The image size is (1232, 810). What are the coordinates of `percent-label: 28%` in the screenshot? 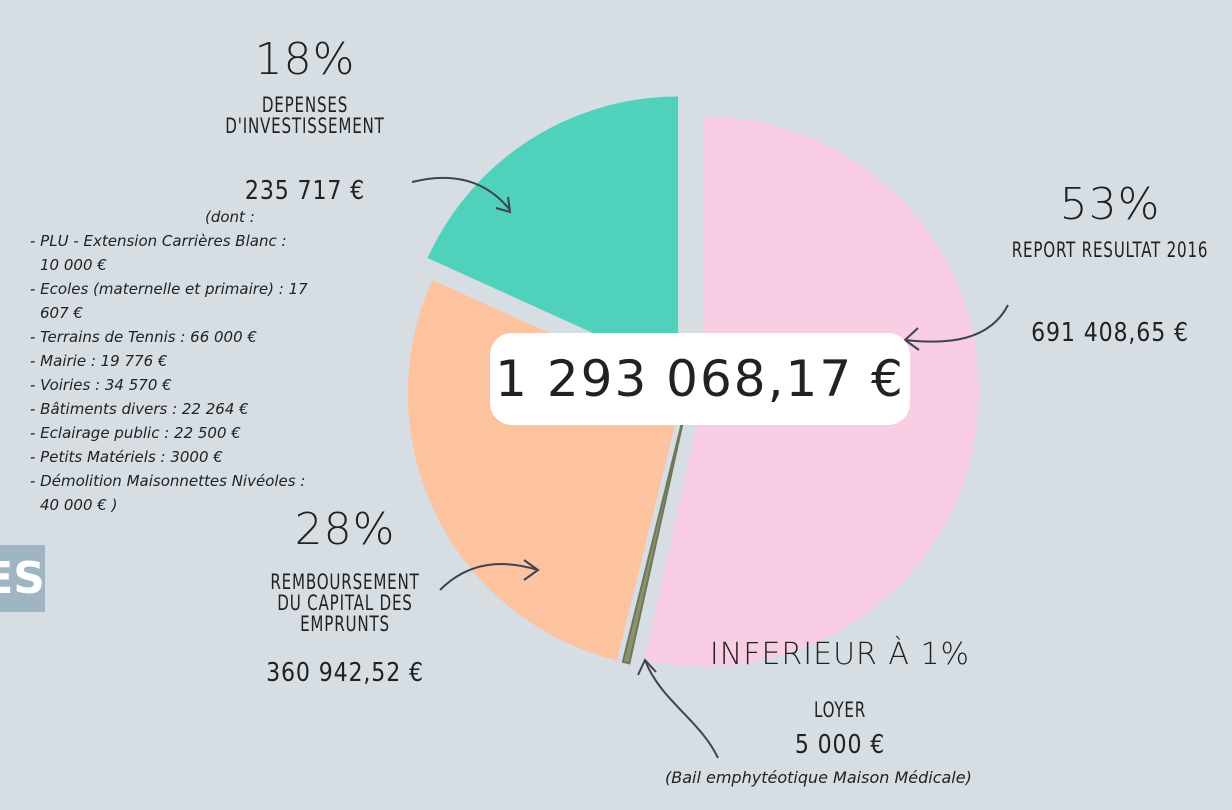 It's located at (345, 529).